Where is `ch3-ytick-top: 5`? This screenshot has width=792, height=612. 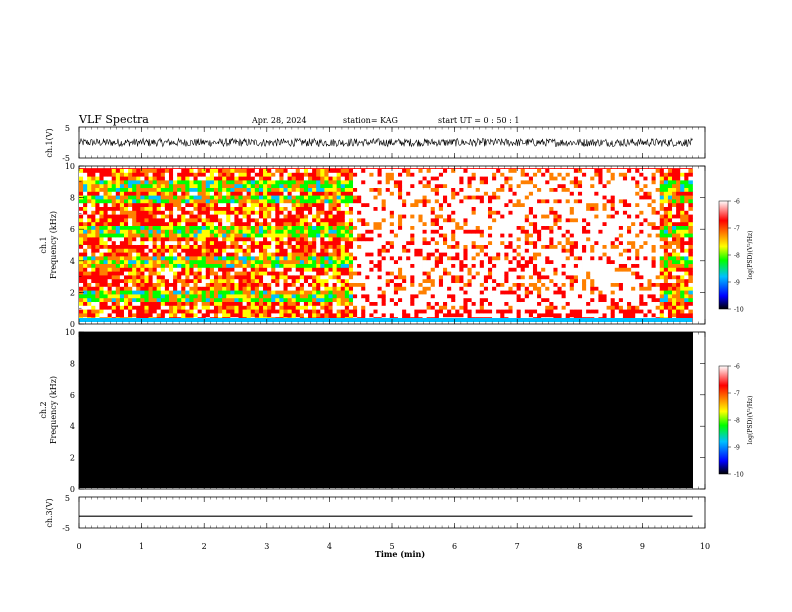
ch3-ytick-top: 5 is located at coordinates (67, 498).